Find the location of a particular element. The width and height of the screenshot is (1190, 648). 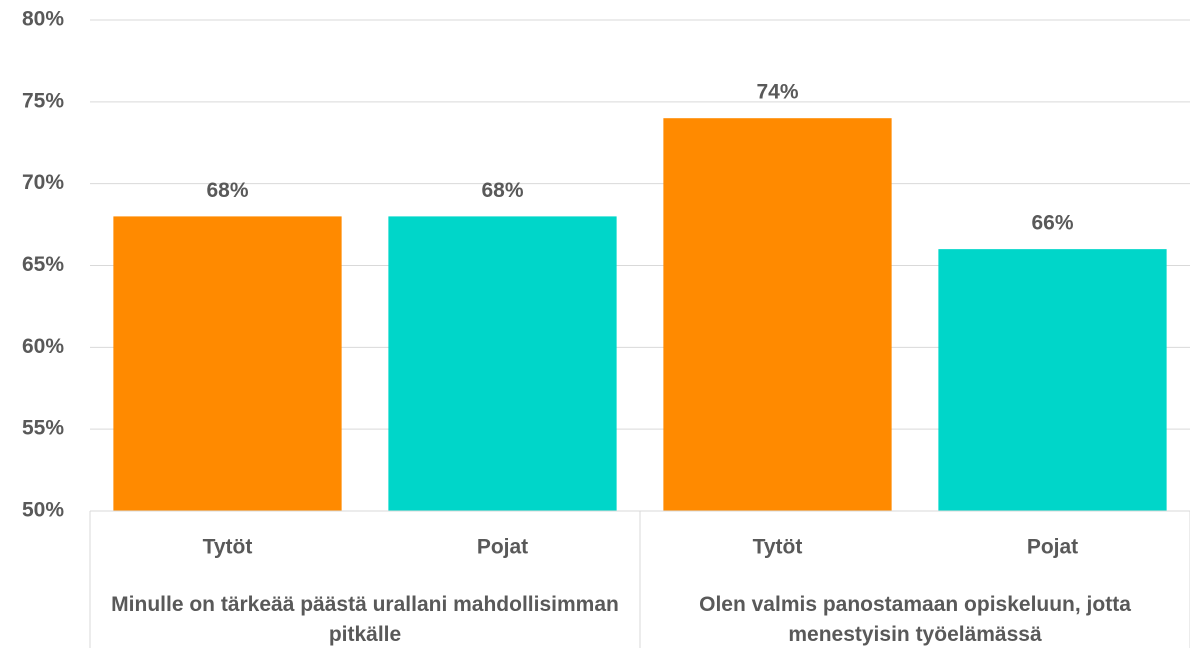

value-label: 66% is located at coordinates (1052, 223).